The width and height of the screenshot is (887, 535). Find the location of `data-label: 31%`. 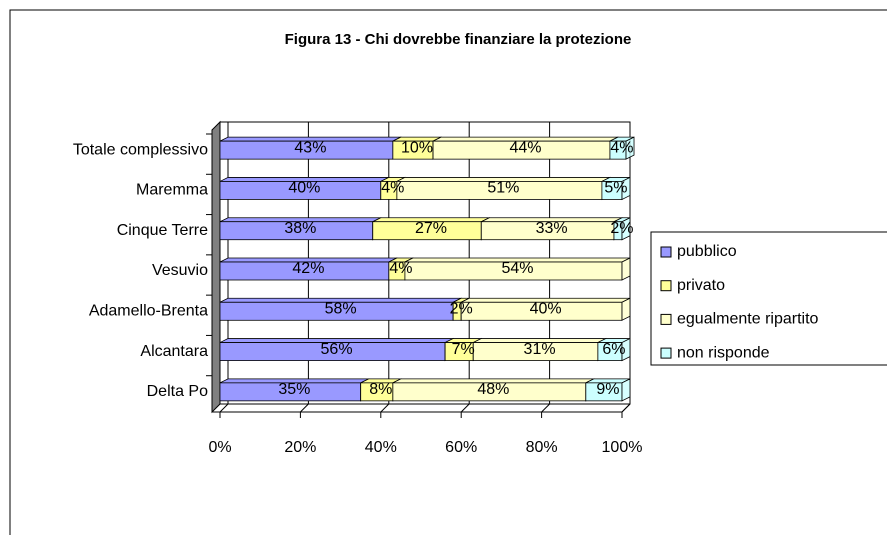

data-label: 31% is located at coordinates (540, 349).